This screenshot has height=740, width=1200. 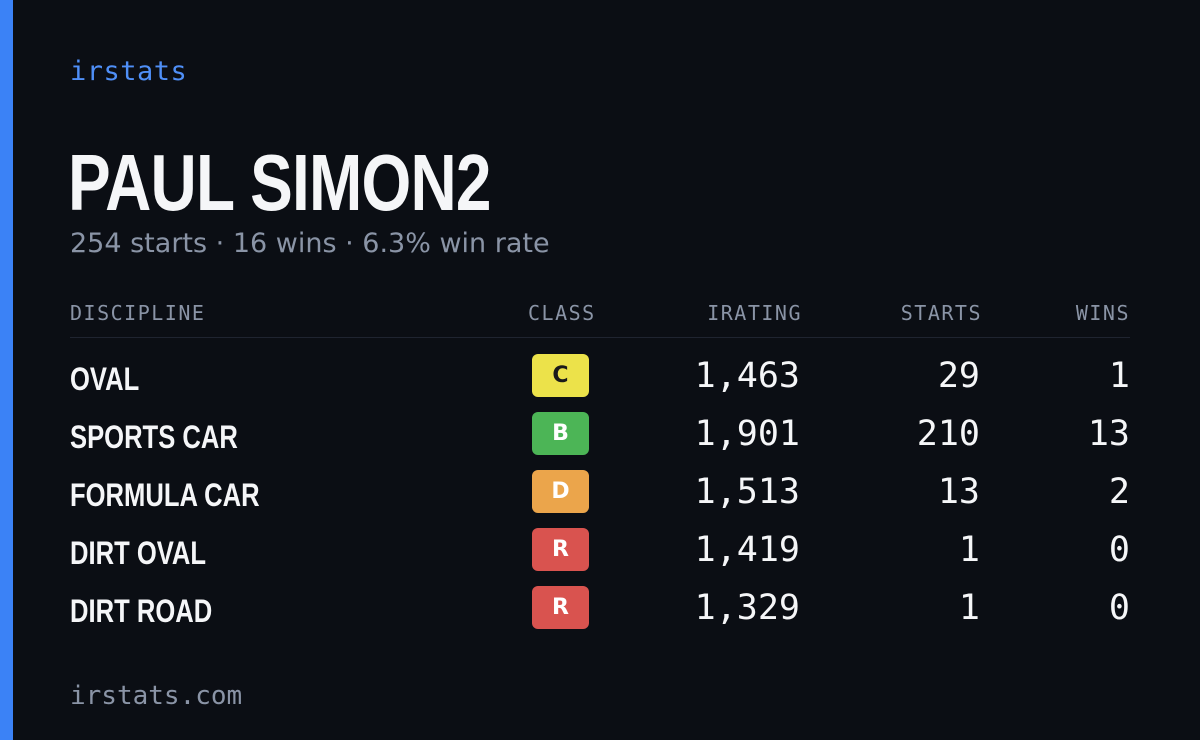 I want to click on starts-value: 29, so click(x=958, y=376).